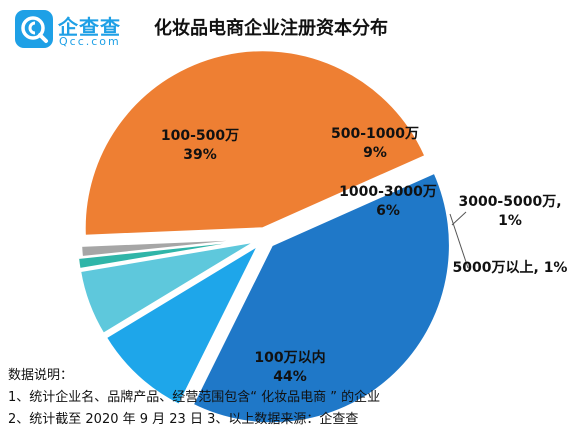  I want to click on page-title: 化妆品电商企业注册资本分布, so click(271, 28).